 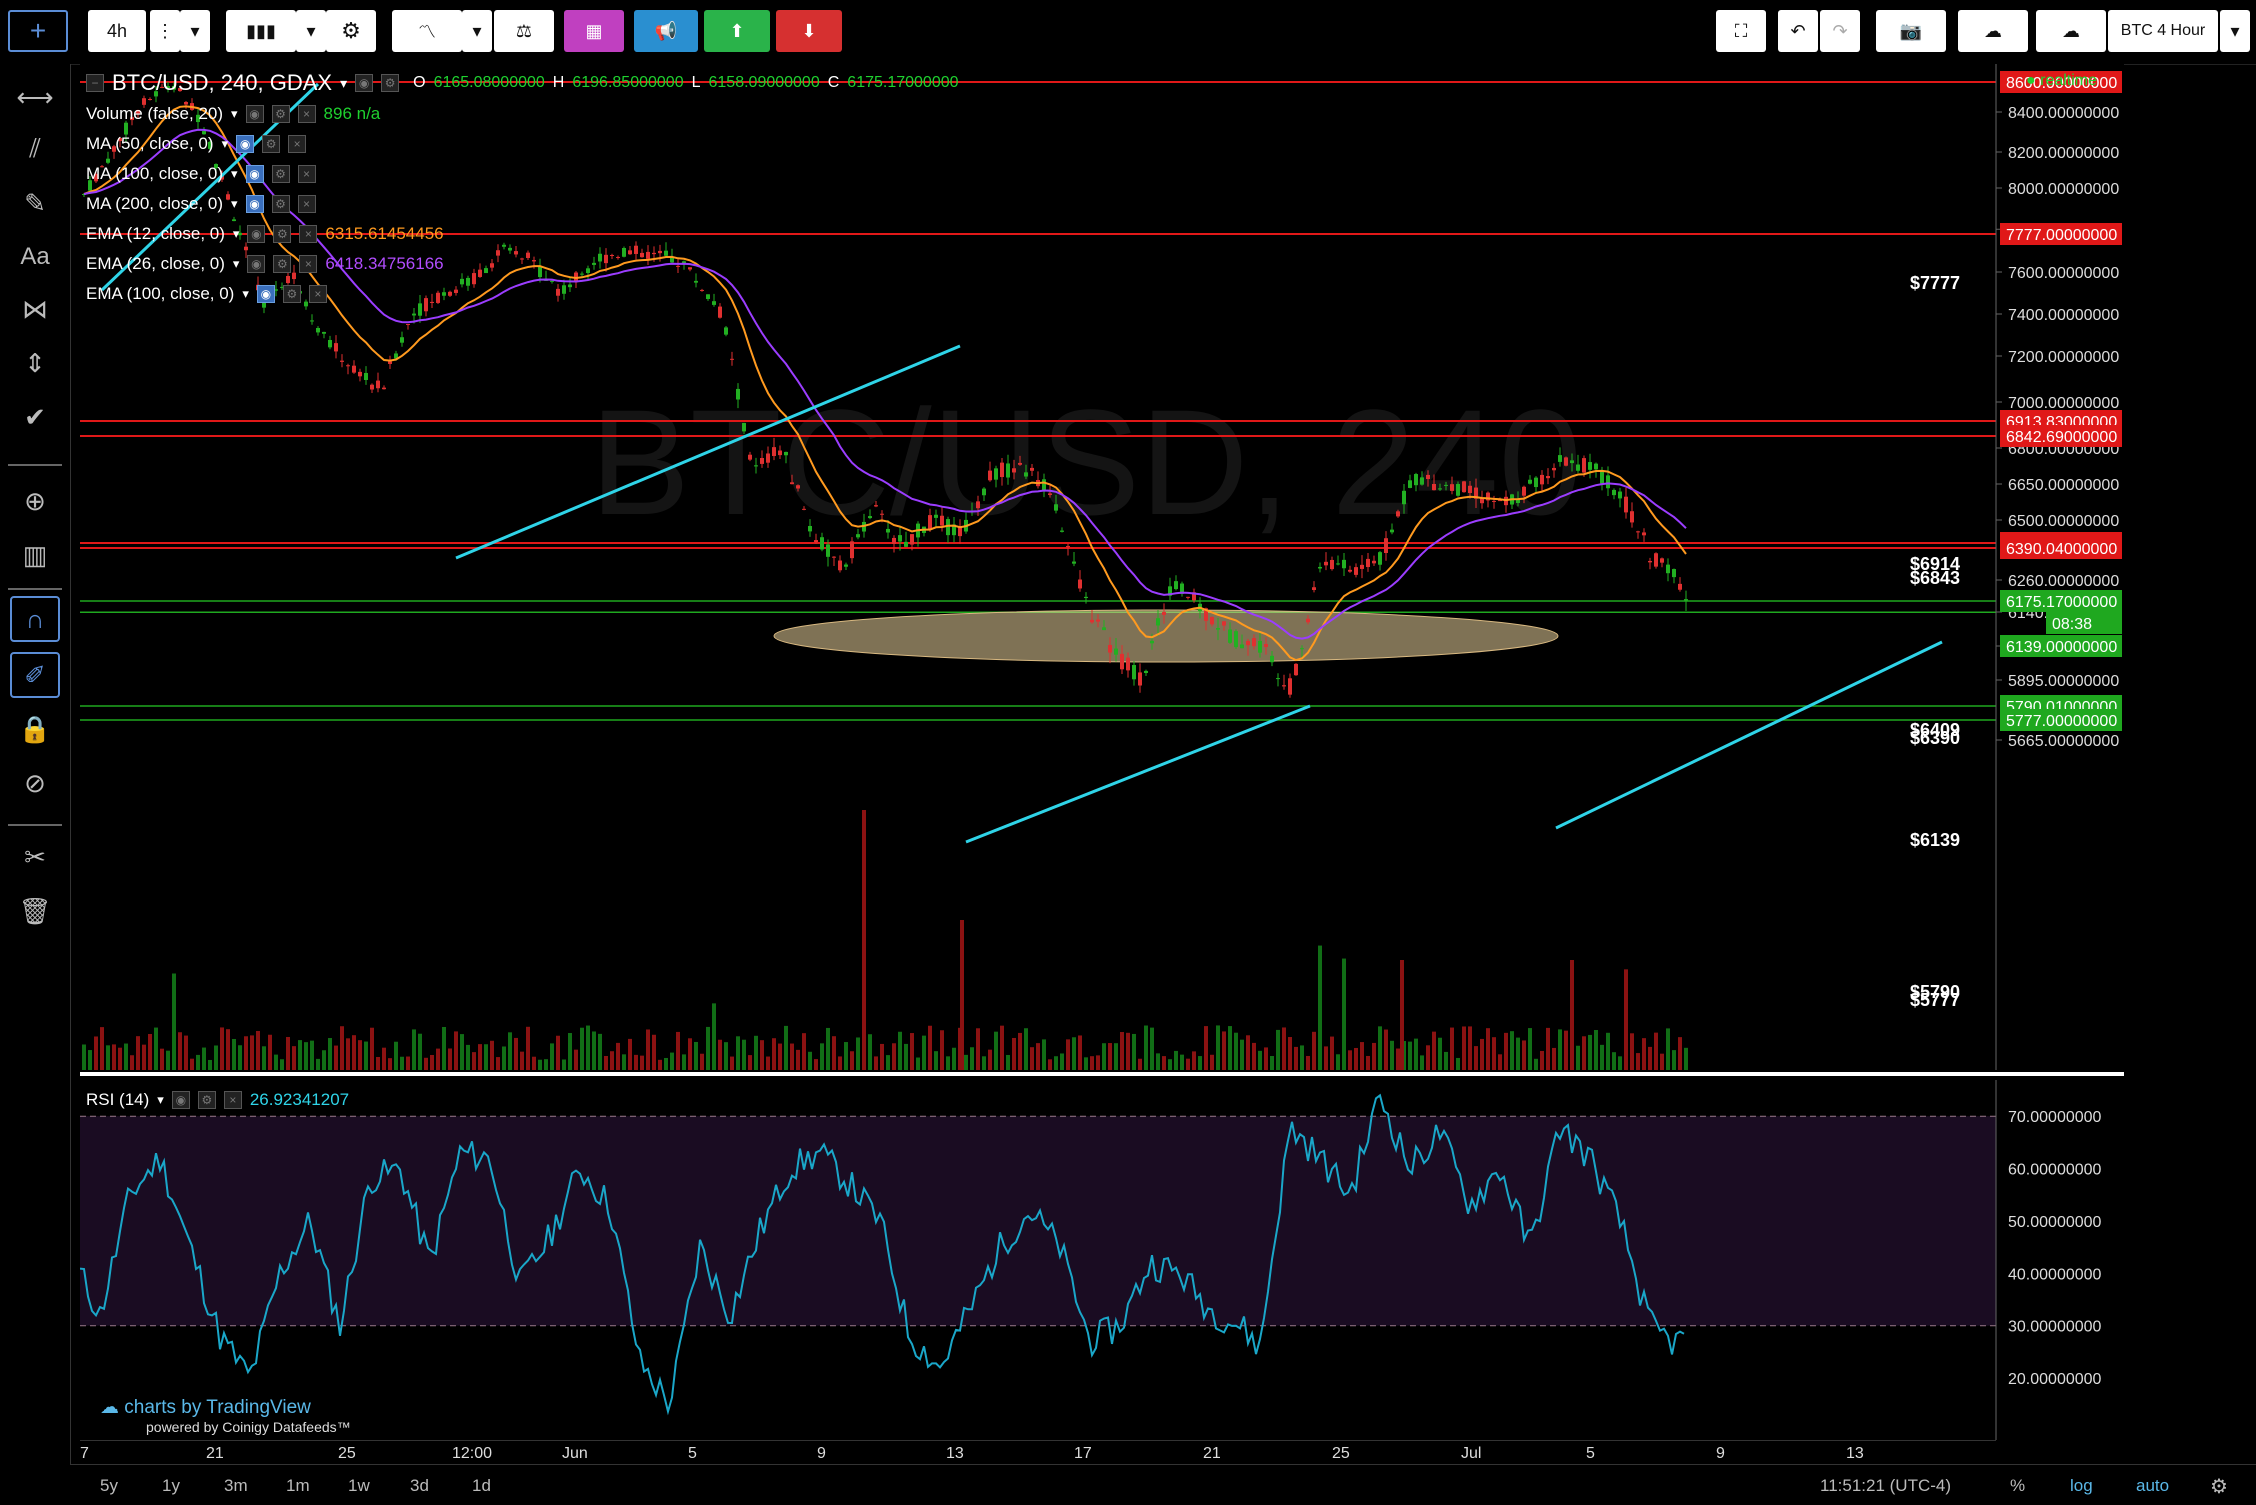 What do you see at coordinates (1102, 1452) in the screenshot?
I see `time-axis: 7 21 25 12:00 Jun 5 9 13 17 21 25 Jul 5 9 13` at bounding box center [1102, 1452].